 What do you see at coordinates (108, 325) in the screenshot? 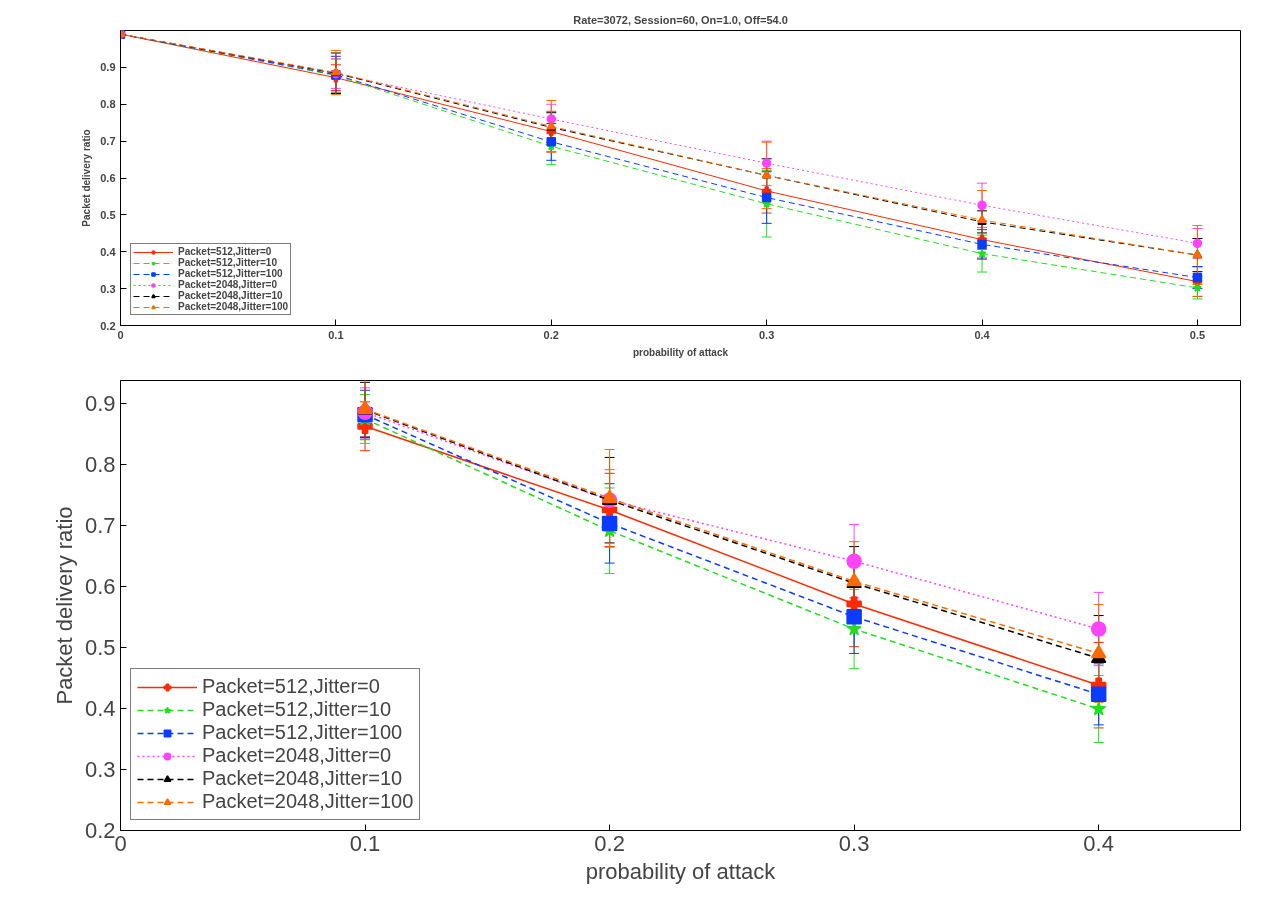
I see `y-tick-label: 0.2` at bounding box center [108, 325].